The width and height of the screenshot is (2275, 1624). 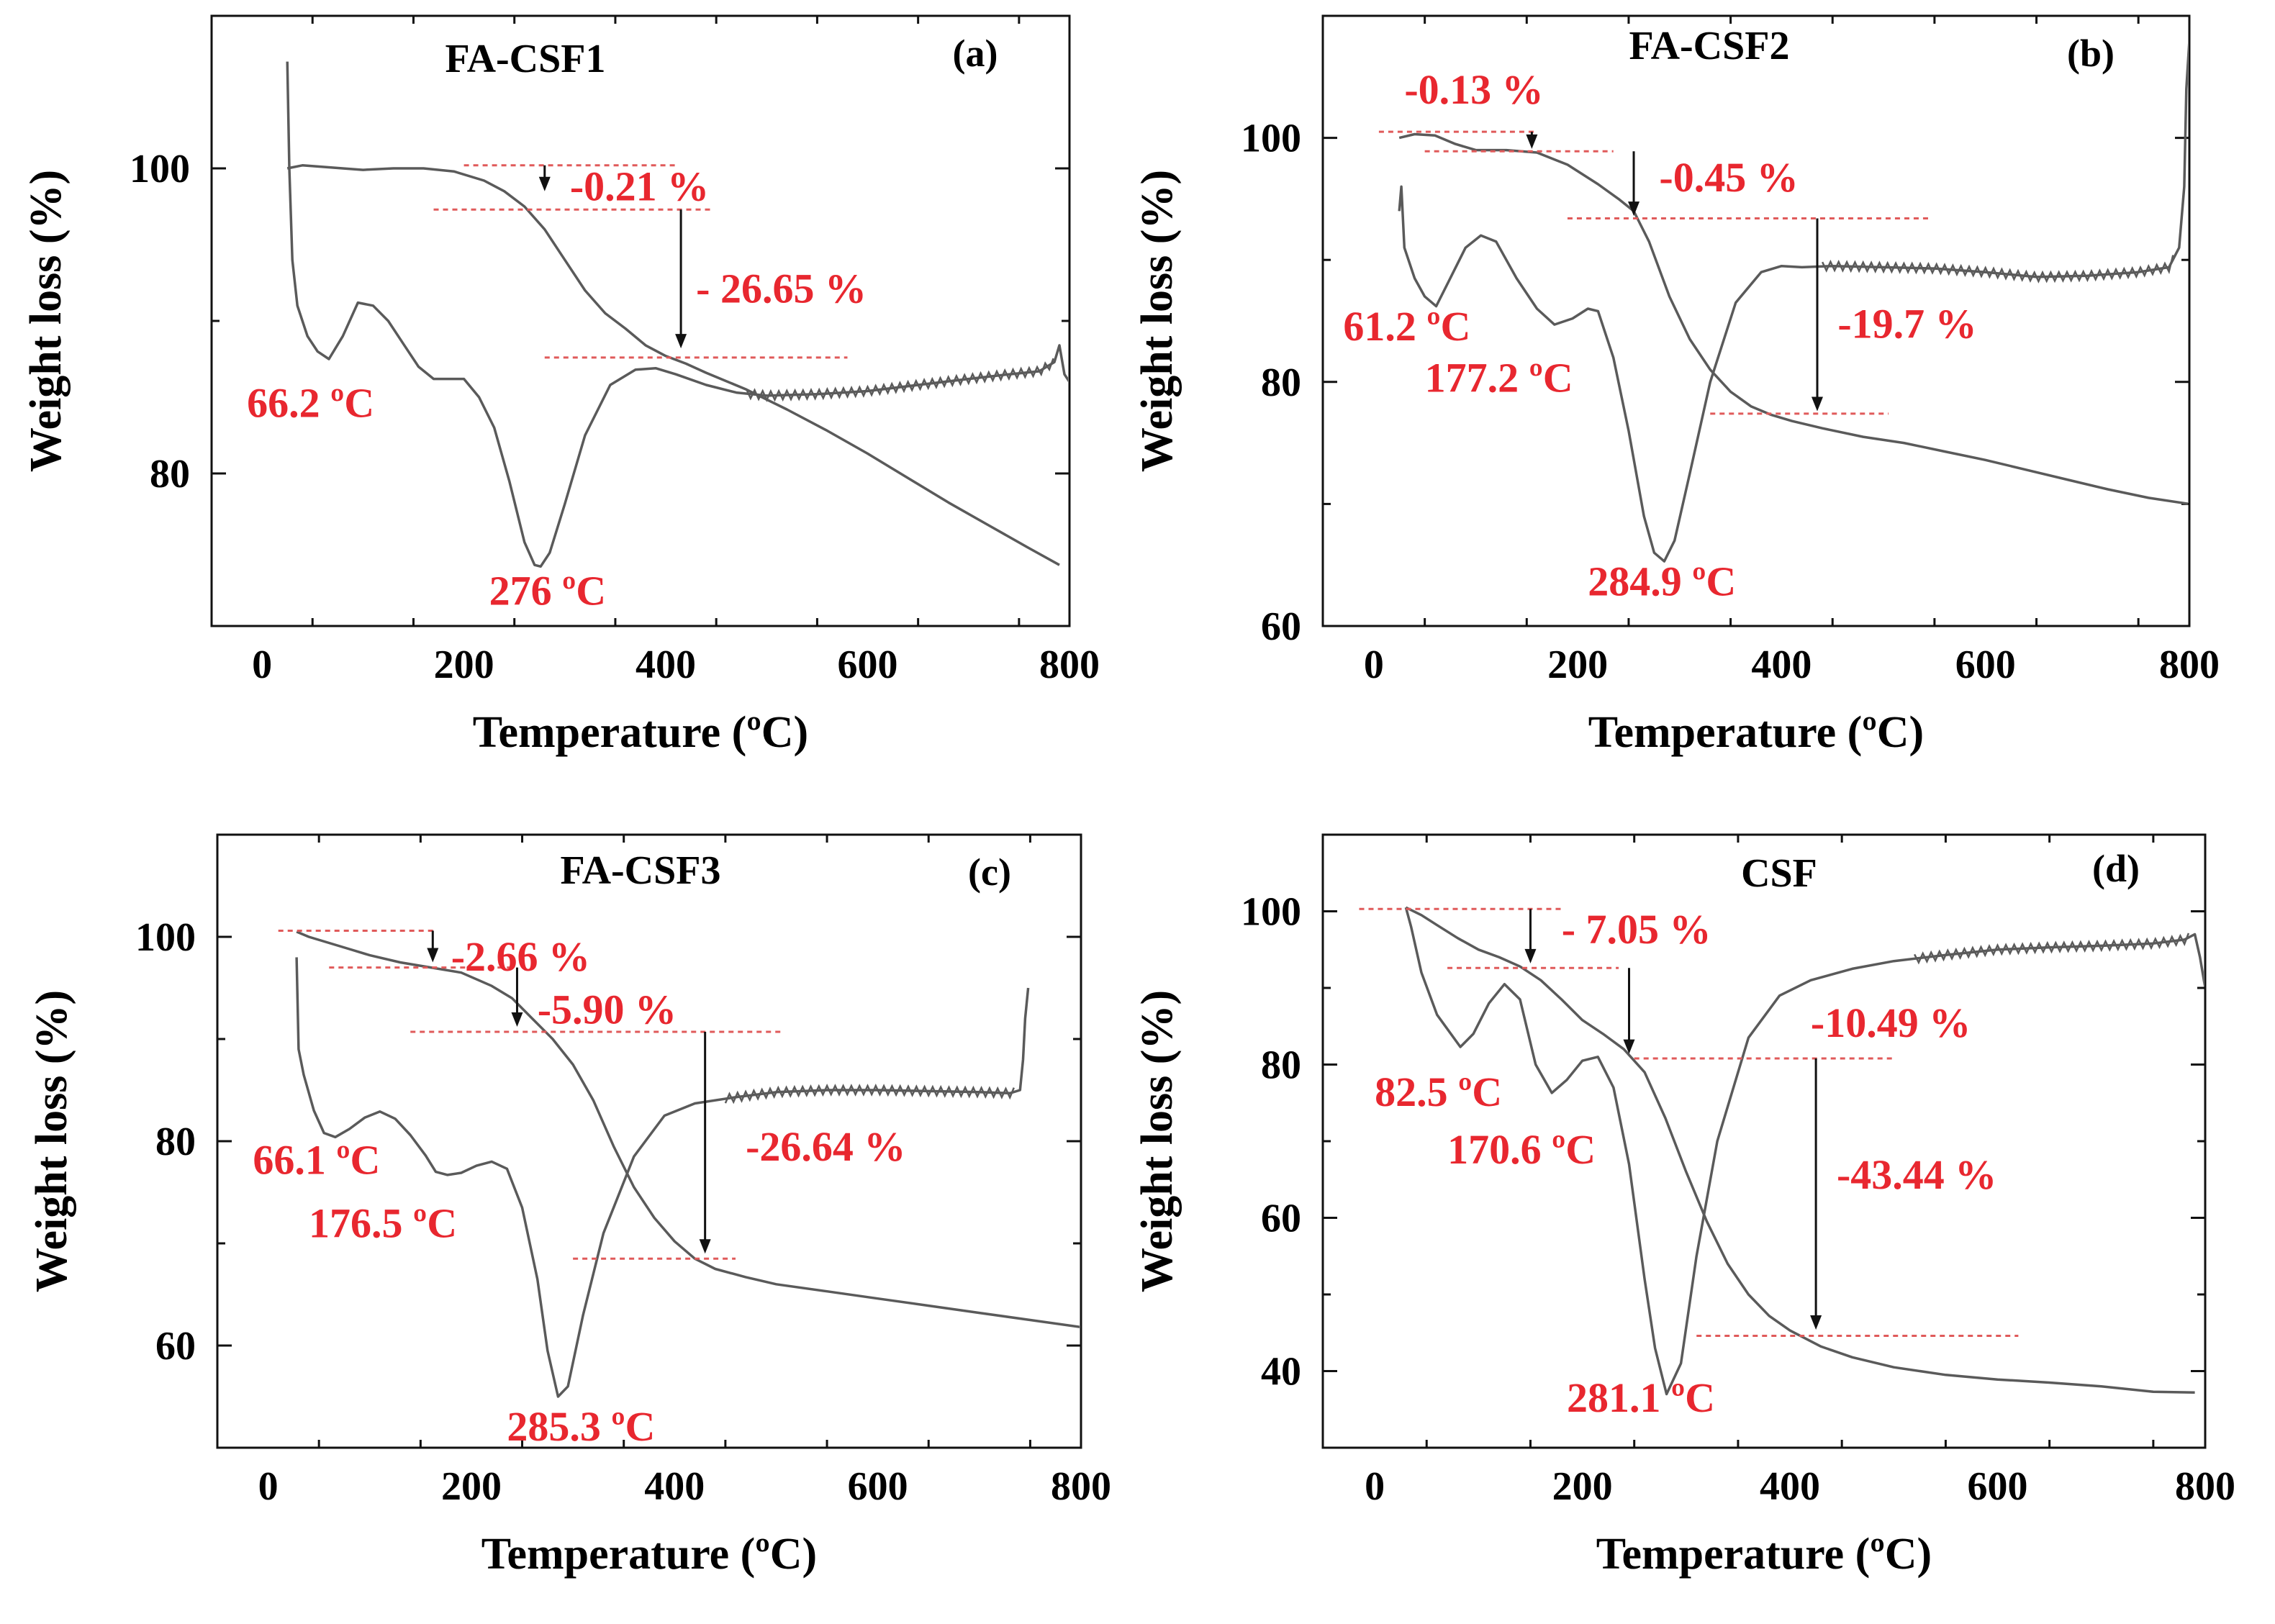 I want to click on data-annotation: 66.1 ºC, so click(x=316, y=1159).